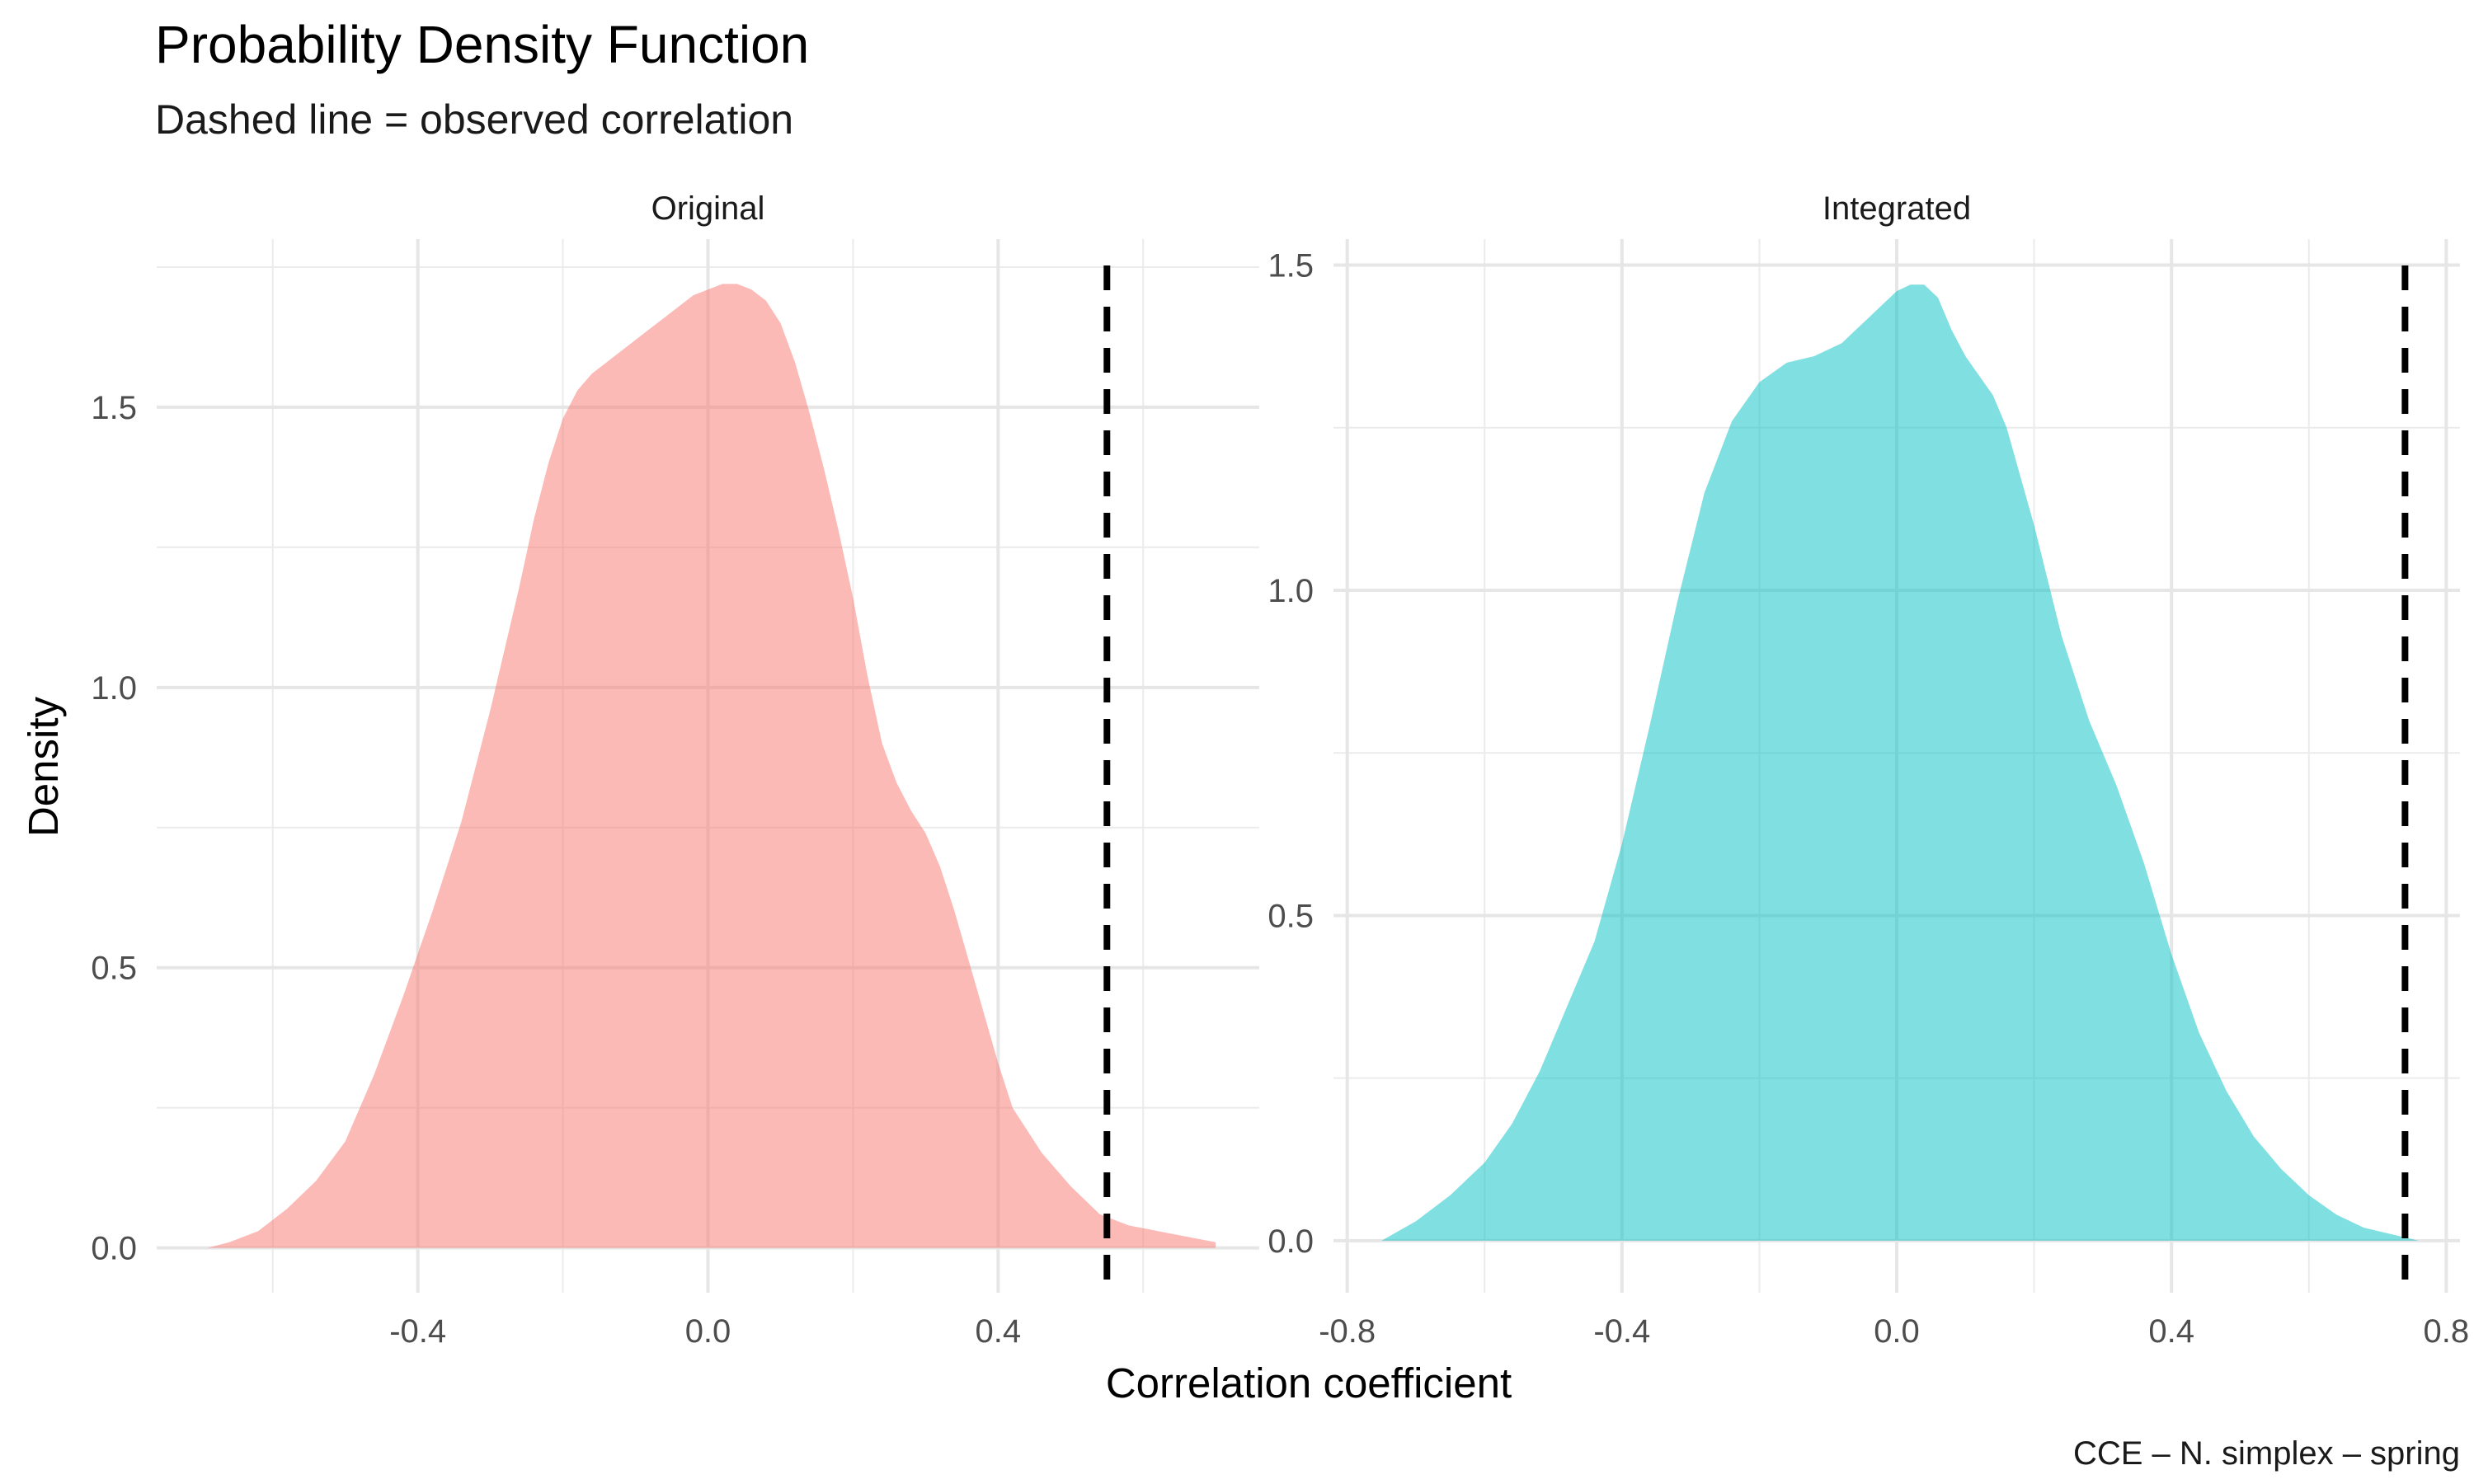  Describe the element at coordinates (474, 120) in the screenshot. I see `chart-subtitle: Dashed line = observed correlation` at that location.